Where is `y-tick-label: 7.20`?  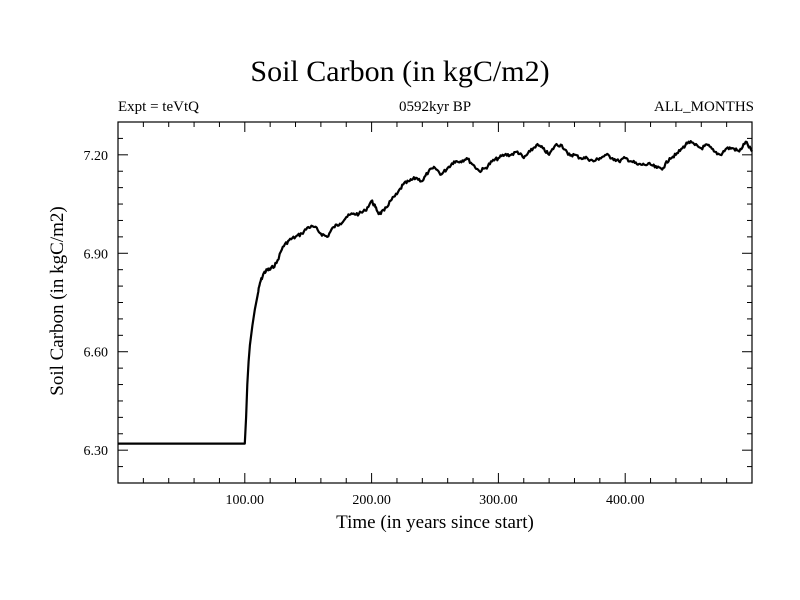
y-tick-label: 7.20 is located at coordinates (96, 156).